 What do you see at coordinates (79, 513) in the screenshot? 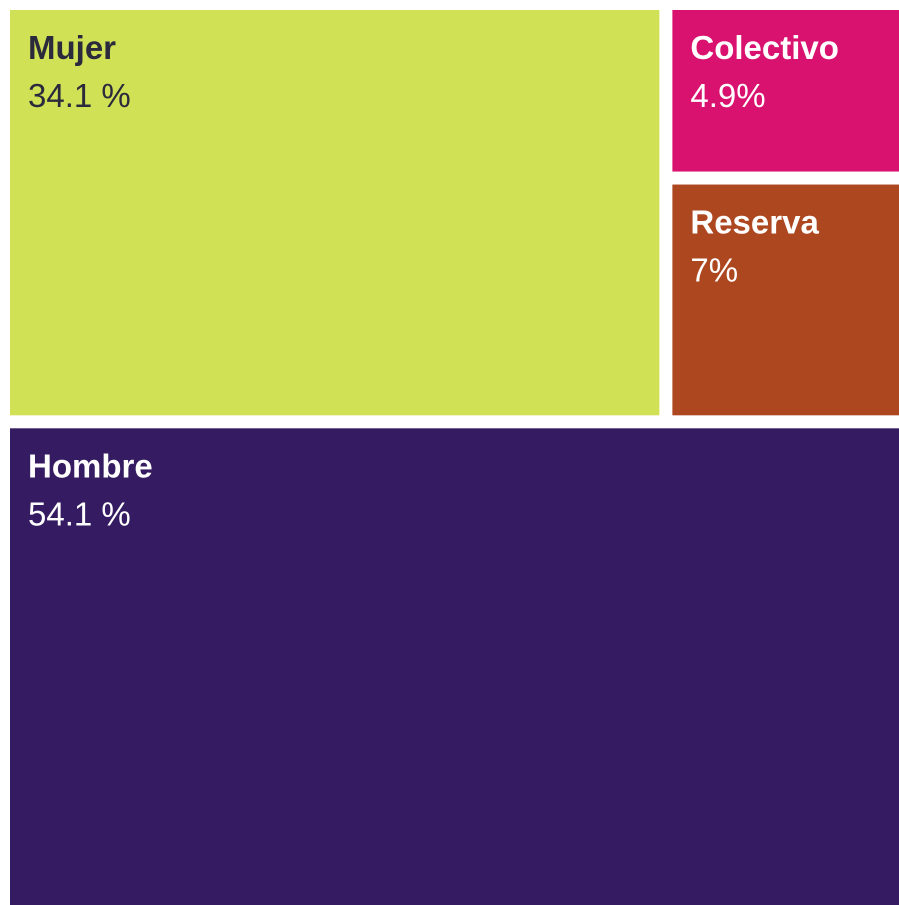
I see `cell-value: 54.1 %` at bounding box center [79, 513].